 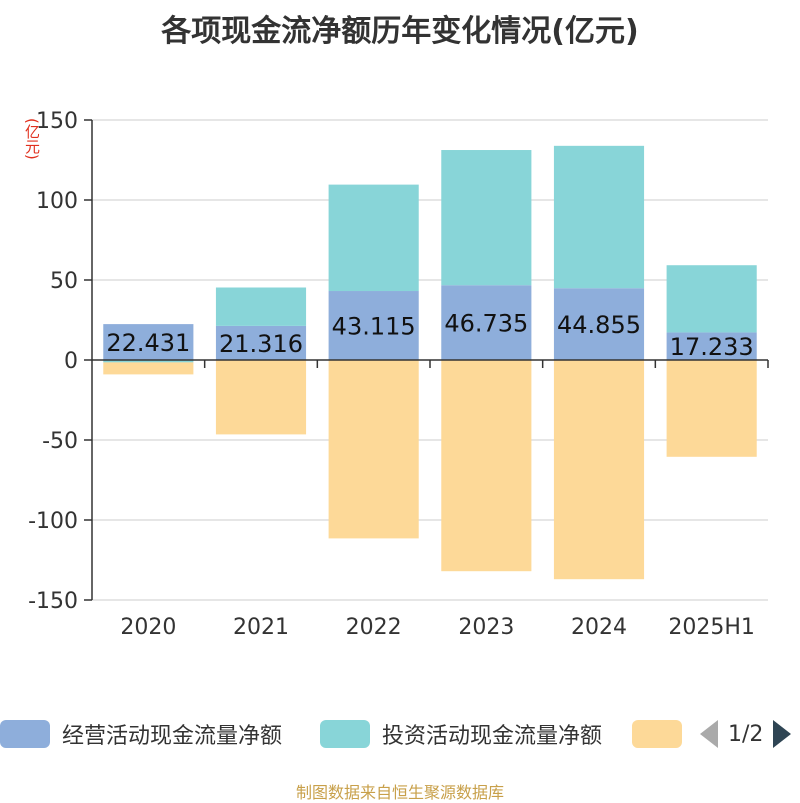 I want to click on bar-series-2-2020, so click(x=148, y=361).